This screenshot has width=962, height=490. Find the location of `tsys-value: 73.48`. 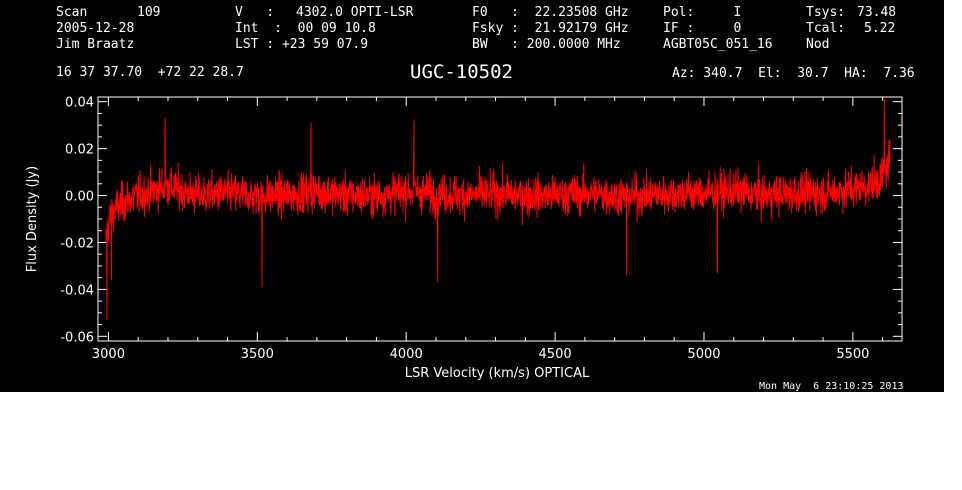

tsys-value: 73.48 is located at coordinates (877, 12).